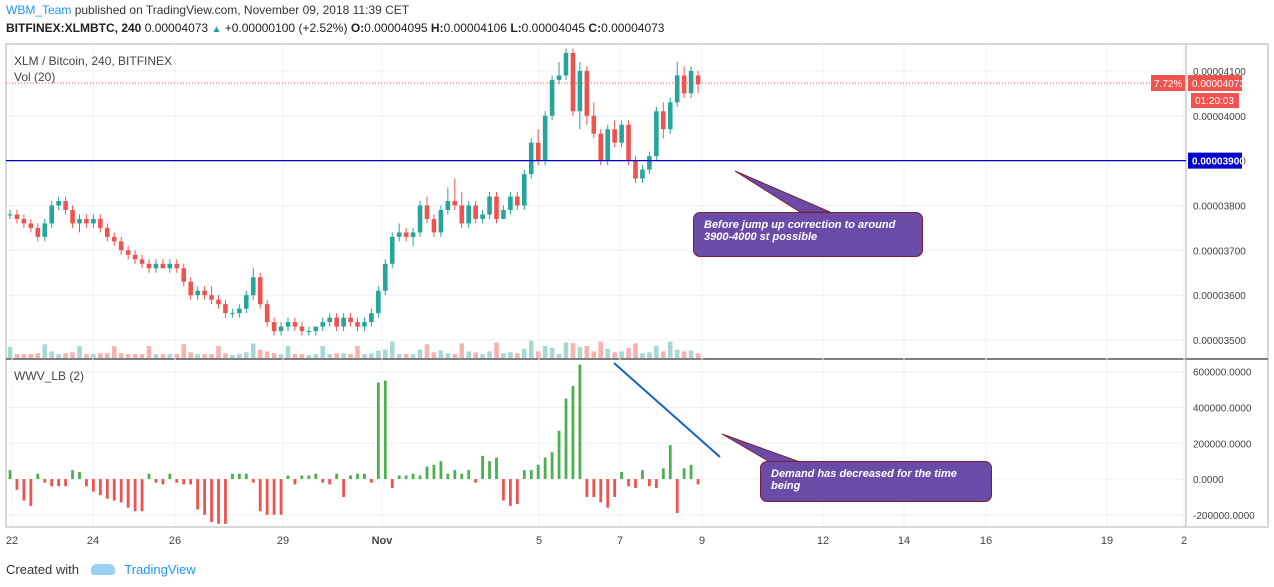  Describe the element at coordinates (93, 541) in the screenshot. I see `time-tick-label: 24` at that location.